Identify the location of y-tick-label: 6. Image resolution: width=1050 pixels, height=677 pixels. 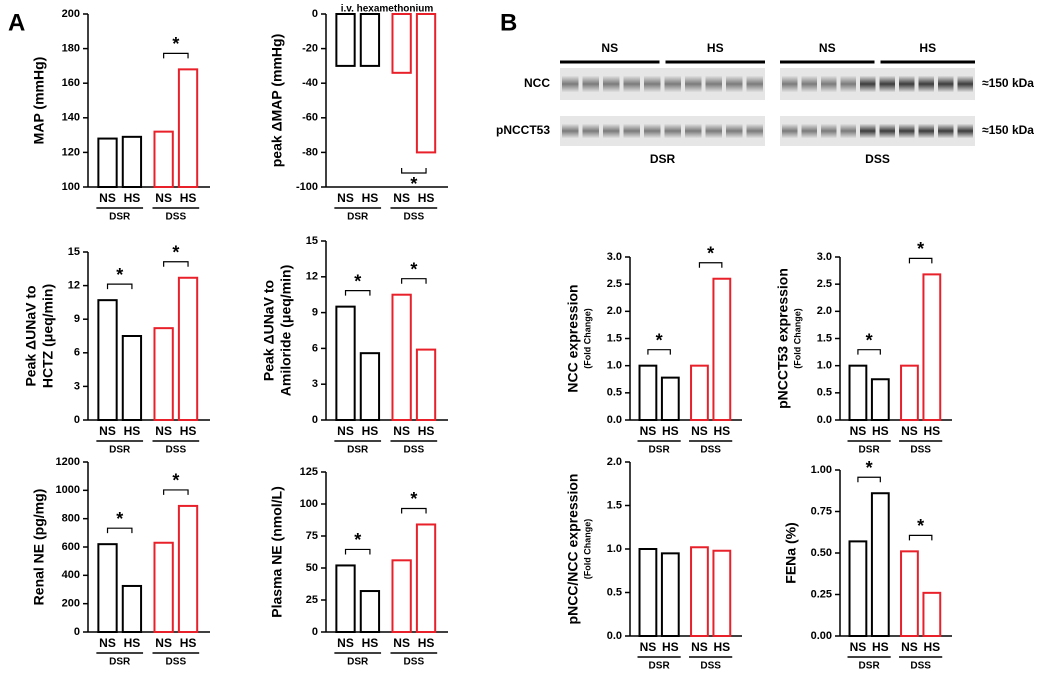
(77, 353).